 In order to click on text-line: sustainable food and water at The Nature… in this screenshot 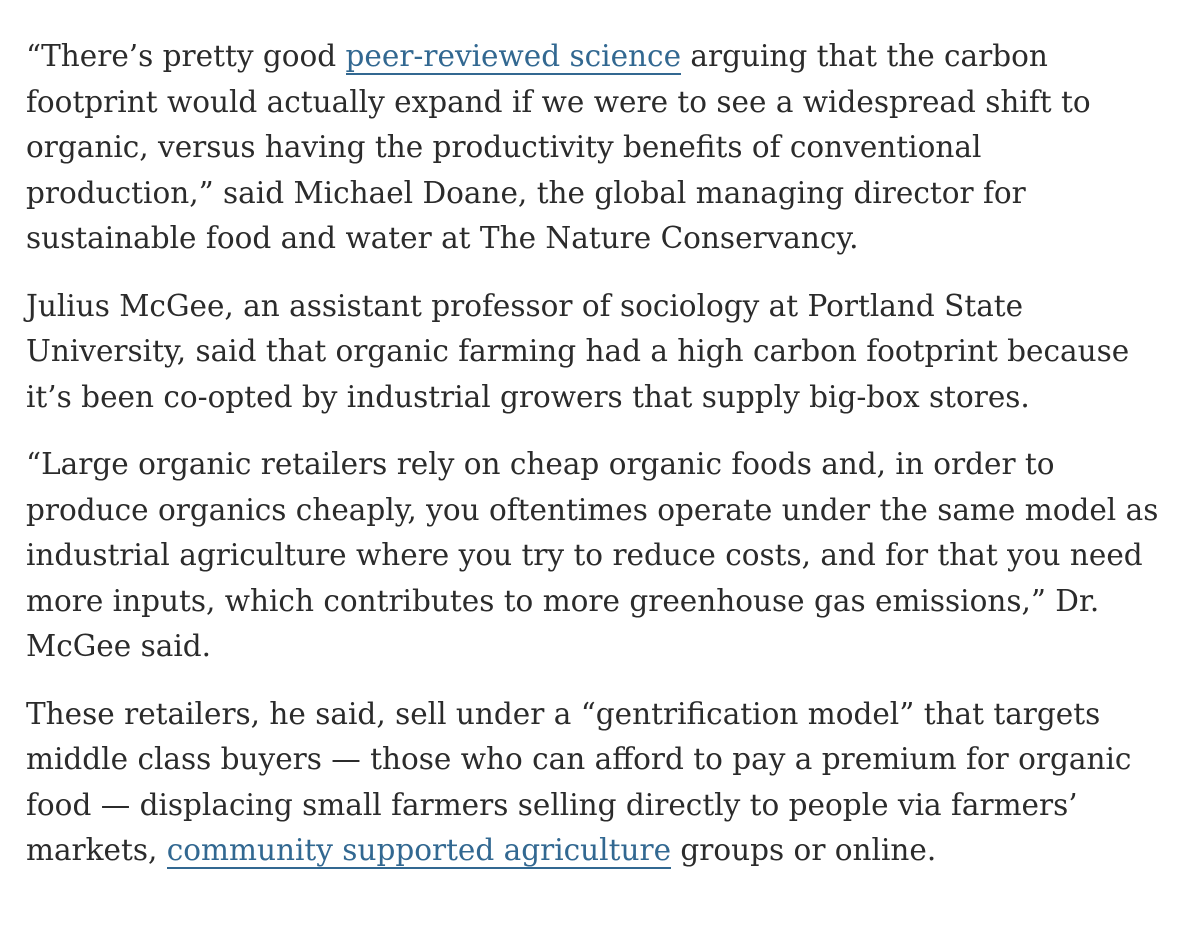, I will do `click(442, 238)`.